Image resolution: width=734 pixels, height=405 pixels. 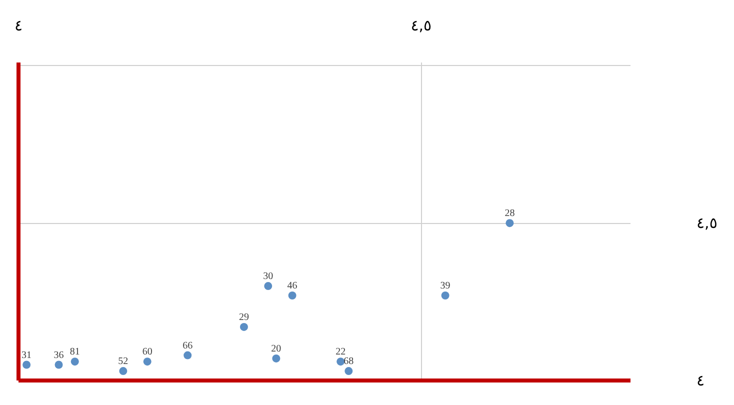 What do you see at coordinates (123, 362) in the screenshot?
I see `annotation: 52` at bounding box center [123, 362].